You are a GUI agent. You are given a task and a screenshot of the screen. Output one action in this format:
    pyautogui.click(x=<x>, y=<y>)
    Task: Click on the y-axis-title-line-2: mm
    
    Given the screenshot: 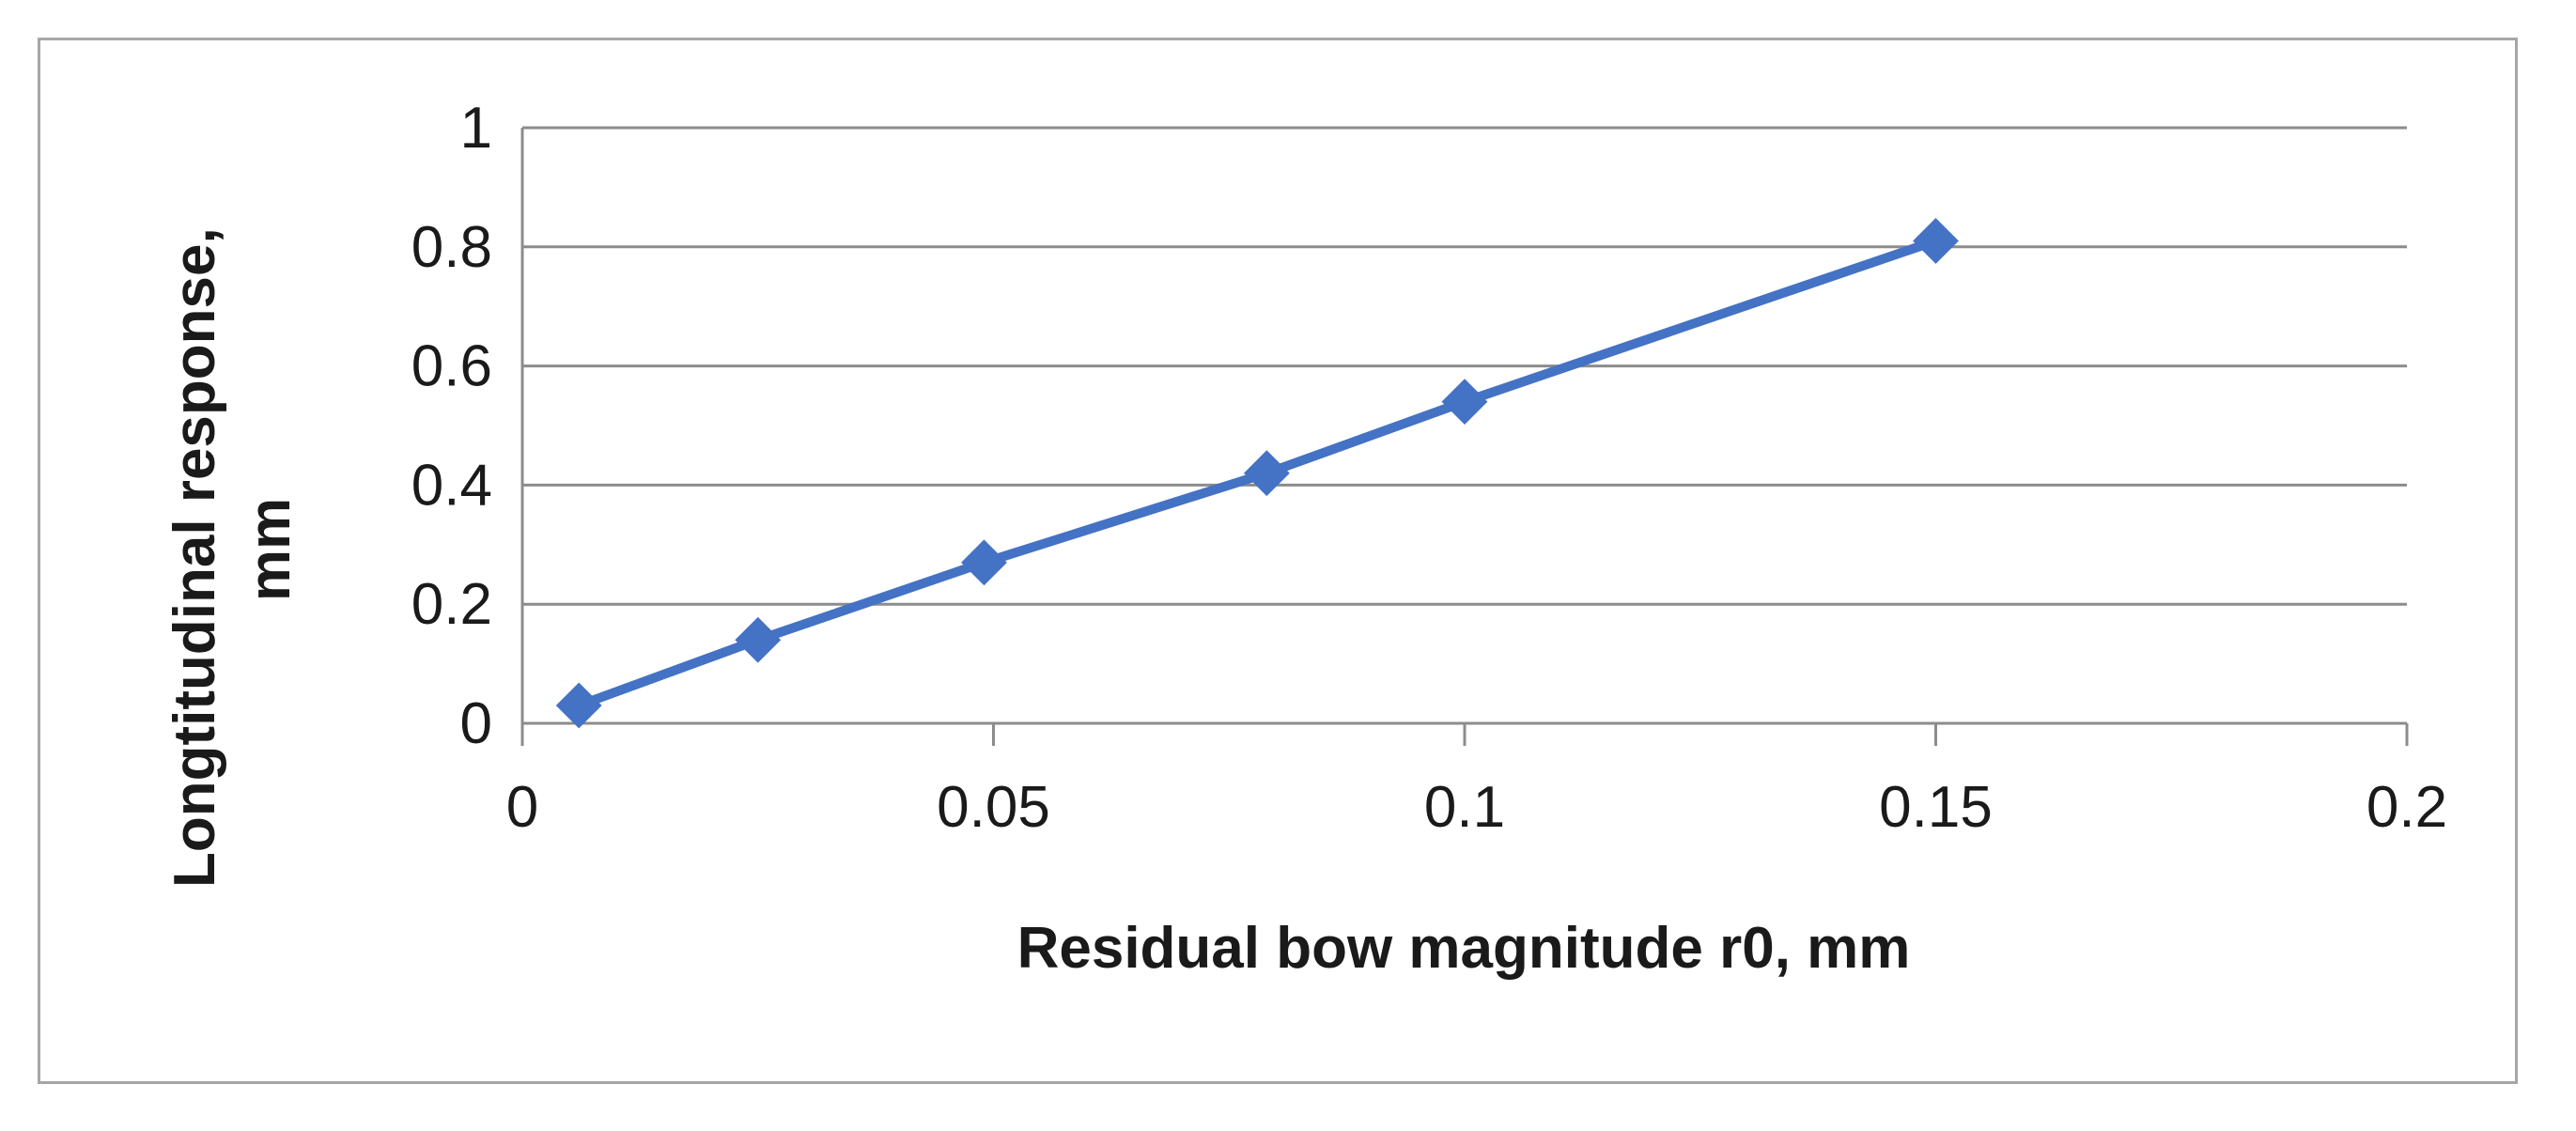 What is the action you would take?
    pyautogui.click(x=271, y=549)
    